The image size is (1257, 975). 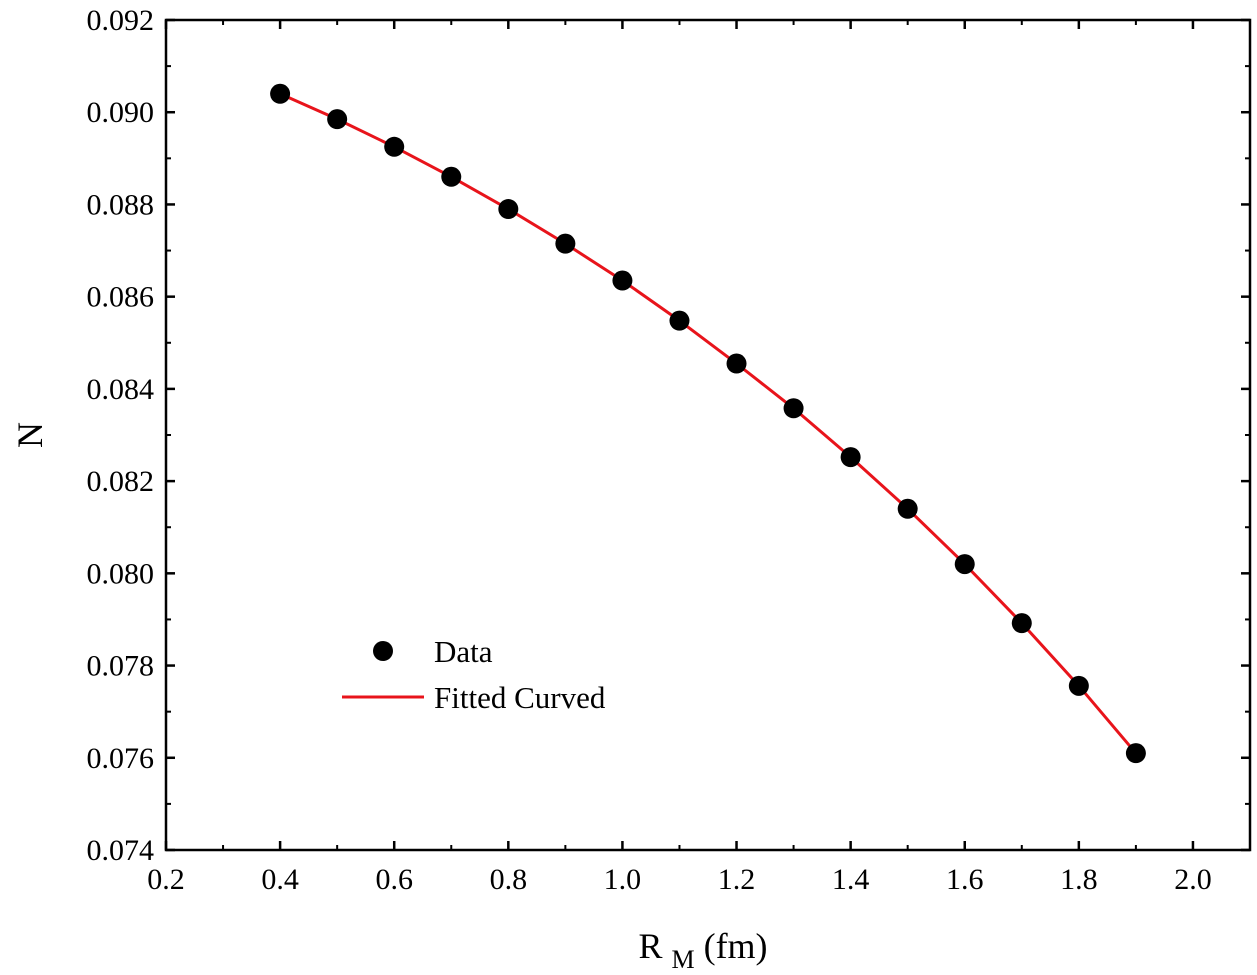 What do you see at coordinates (851, 879) in the screenshot?
I see `x-tick-label: 1.4` at bounding box center [851, 879].